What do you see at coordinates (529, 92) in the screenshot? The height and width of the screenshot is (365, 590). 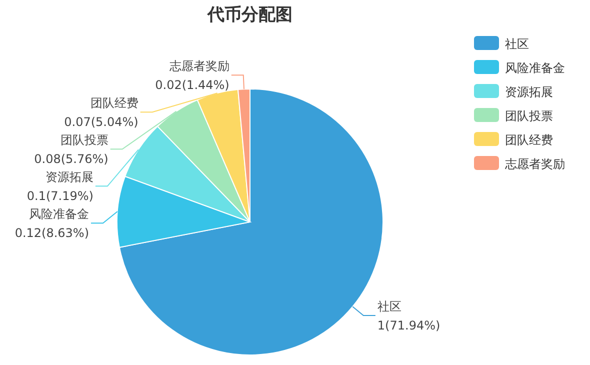 I see `legend-label: 资源拓展` at bounding box center [529, 92].